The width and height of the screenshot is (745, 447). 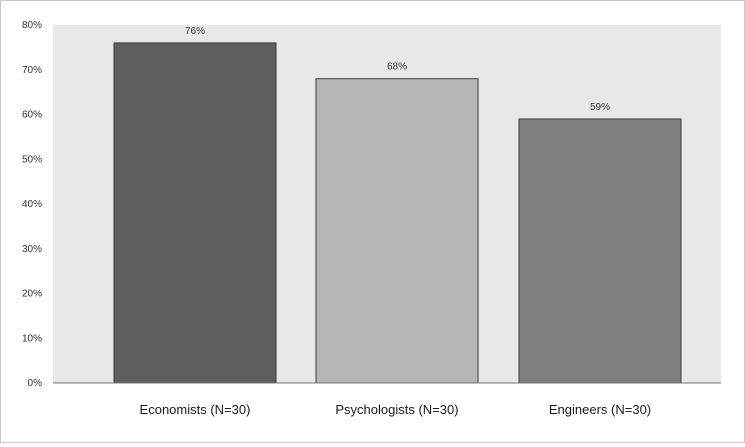 What do you see at coordinates (32, 249) in the screenshot?
I see `y-tick-label: 30%` at bounding box center [32, 249].